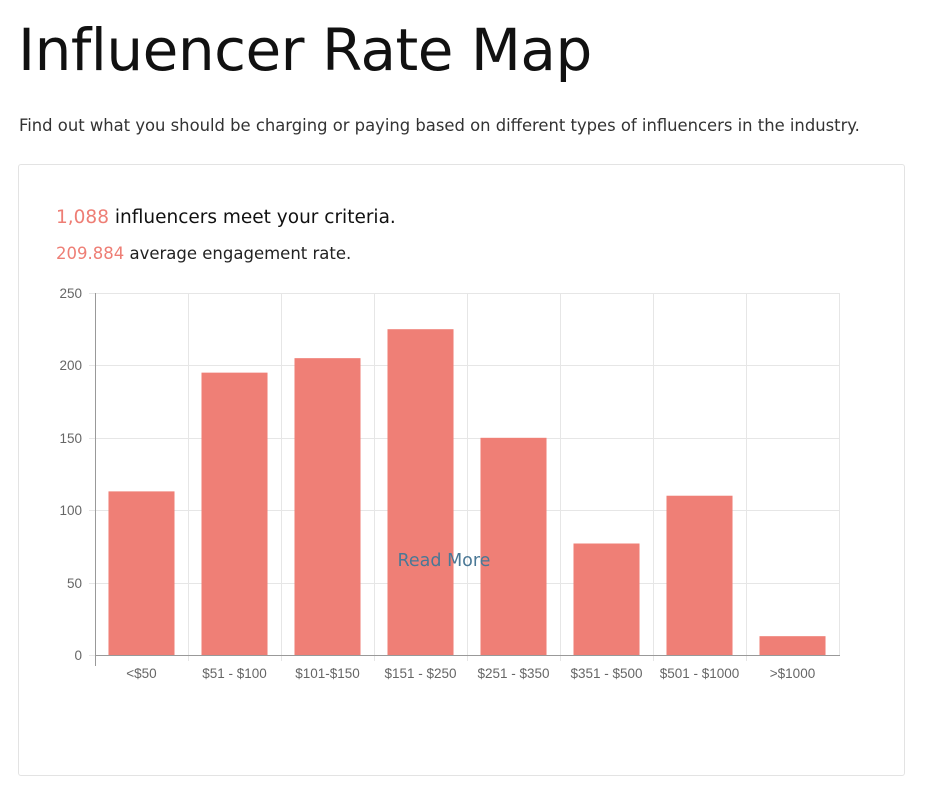 This screenshot has height=792, width=925. Describe the element at coordinates (305, 50) in the screenshot. I see `page-title: Influencer Rate Map` at that location.